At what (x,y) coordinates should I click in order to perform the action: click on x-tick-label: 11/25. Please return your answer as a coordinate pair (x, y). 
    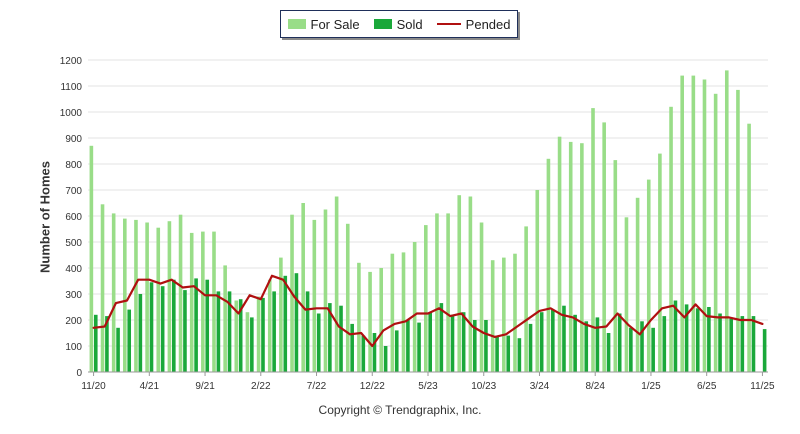
    Looking at the image, I should click on (762, 386).